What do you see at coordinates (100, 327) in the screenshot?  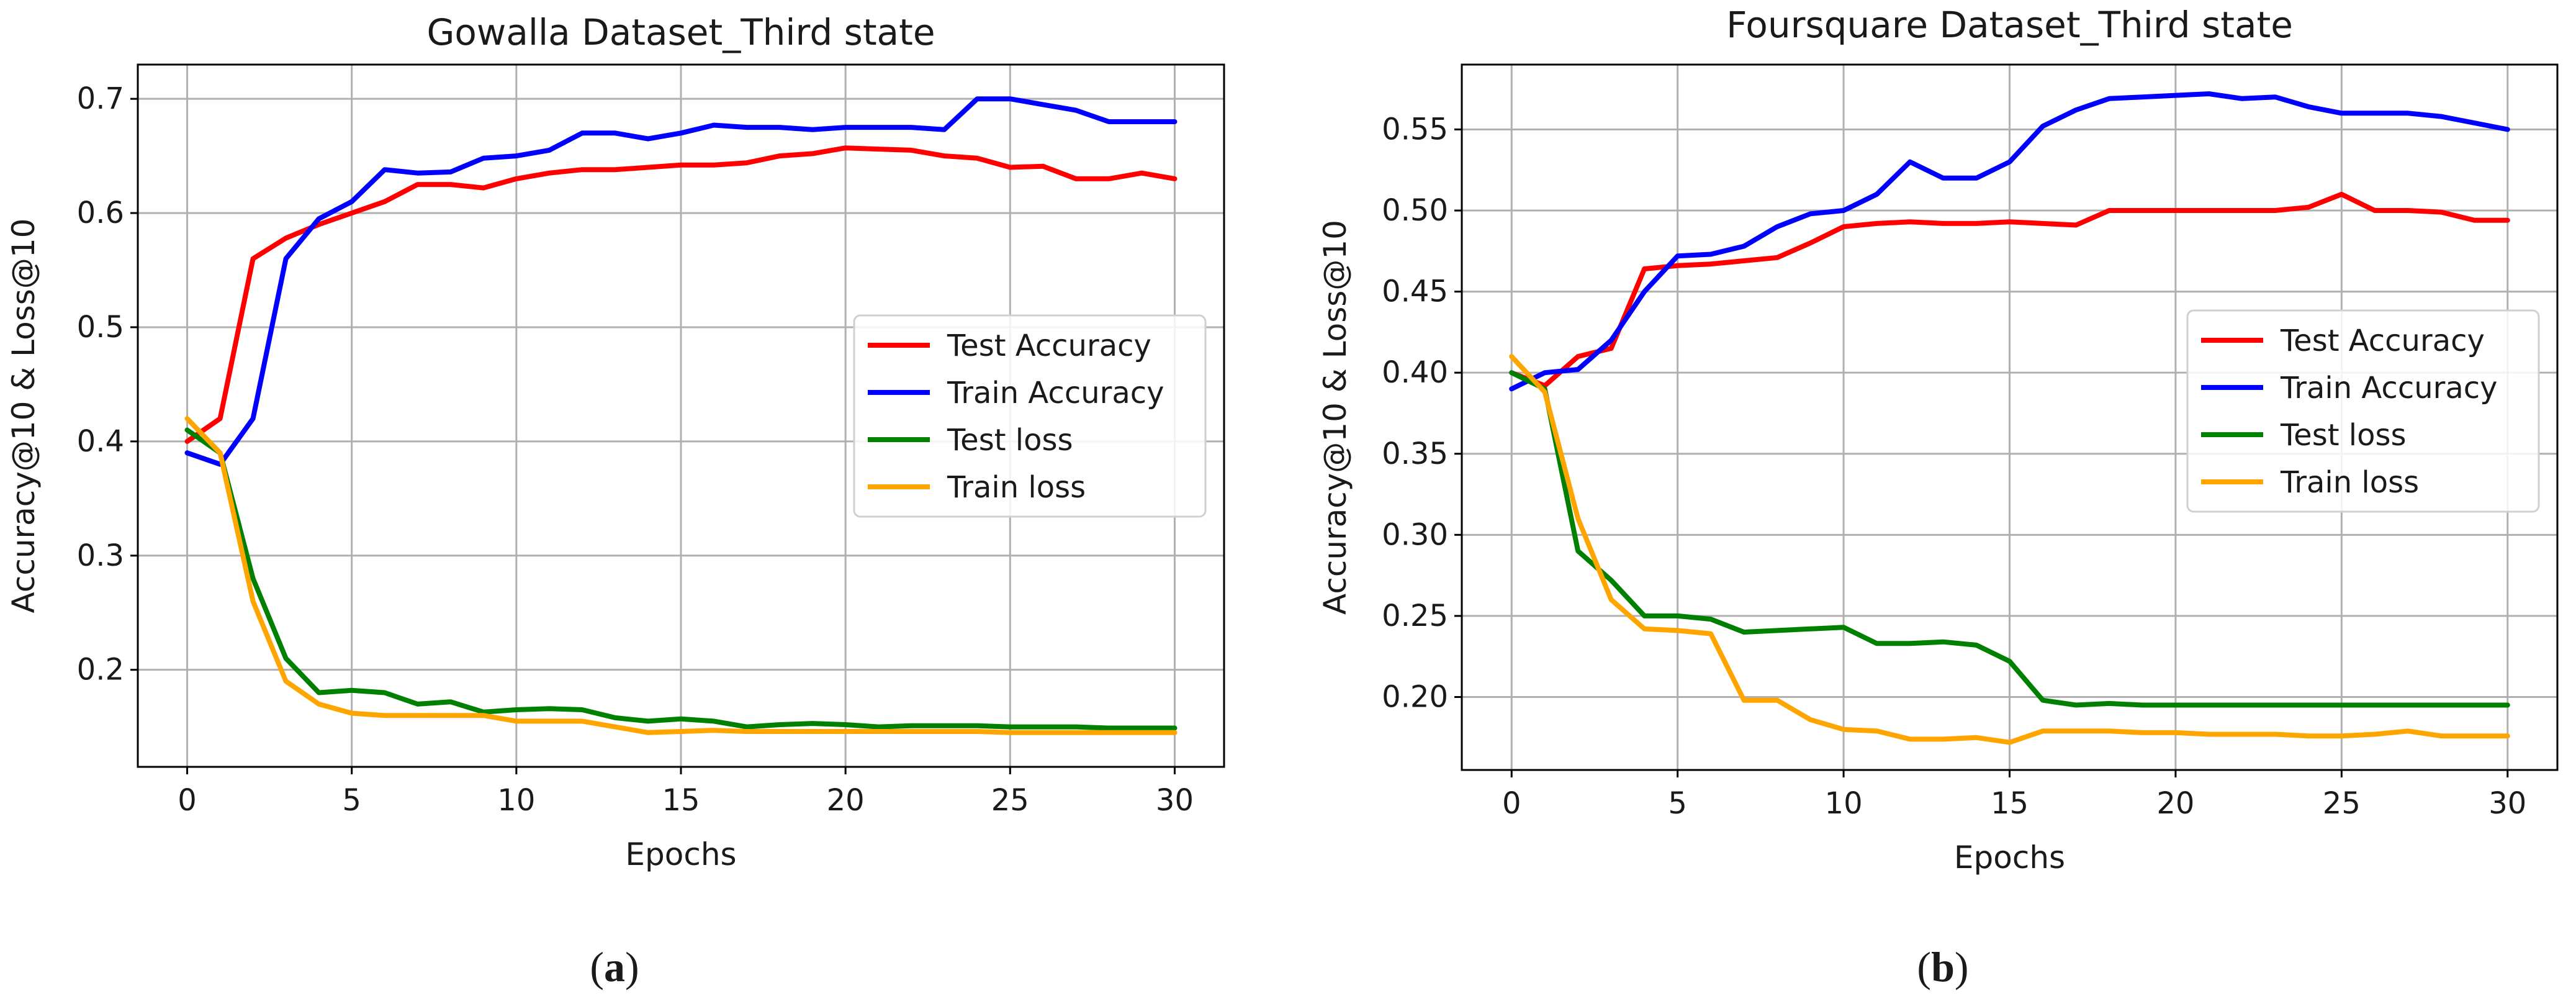 I see `y-tick-label: 0.5` at bounding box center [100, 327].